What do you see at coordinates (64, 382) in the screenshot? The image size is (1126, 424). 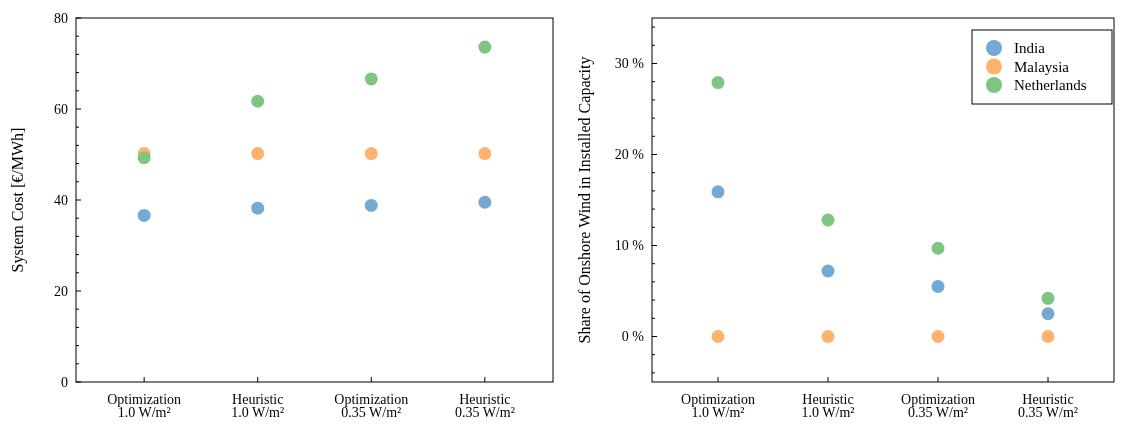 I see `y-tick-label: 0` at bounding box center [64, 382].